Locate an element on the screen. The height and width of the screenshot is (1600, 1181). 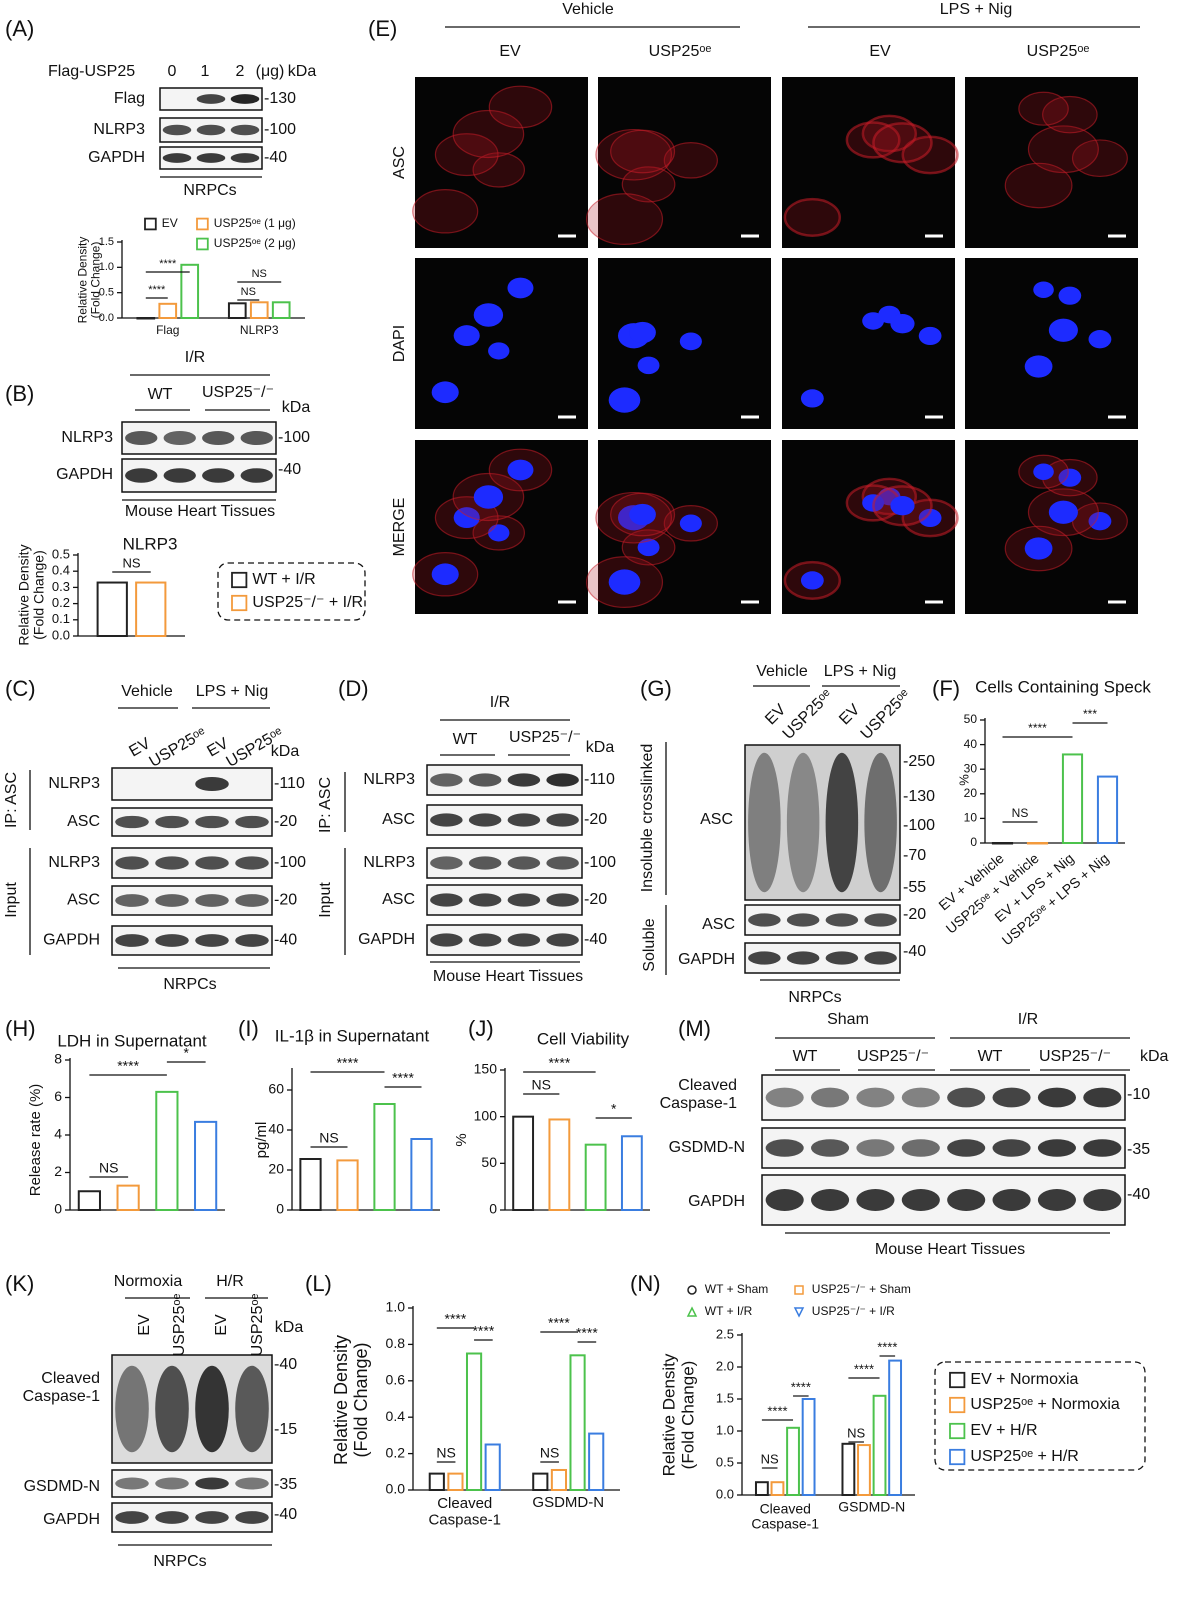
x-tick-label: Flag is located at coordinates (167, 330).